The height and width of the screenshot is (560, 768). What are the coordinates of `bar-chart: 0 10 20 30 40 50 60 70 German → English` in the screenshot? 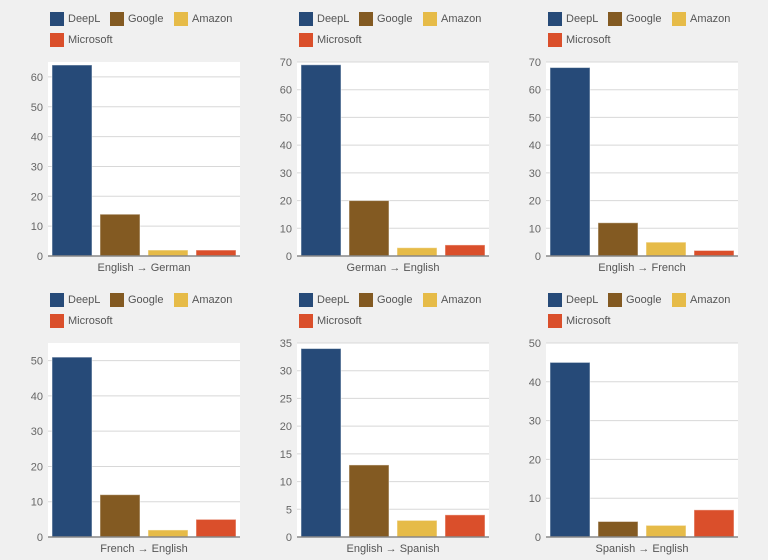 It's located at (384, 165).